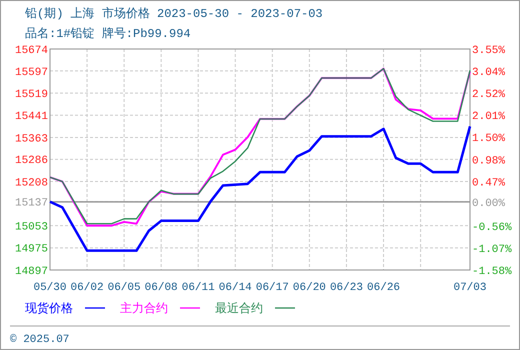  Describe the element at coordinates (49, 309) in the screenshot. I see `legend-label: 现货价格` at that location.